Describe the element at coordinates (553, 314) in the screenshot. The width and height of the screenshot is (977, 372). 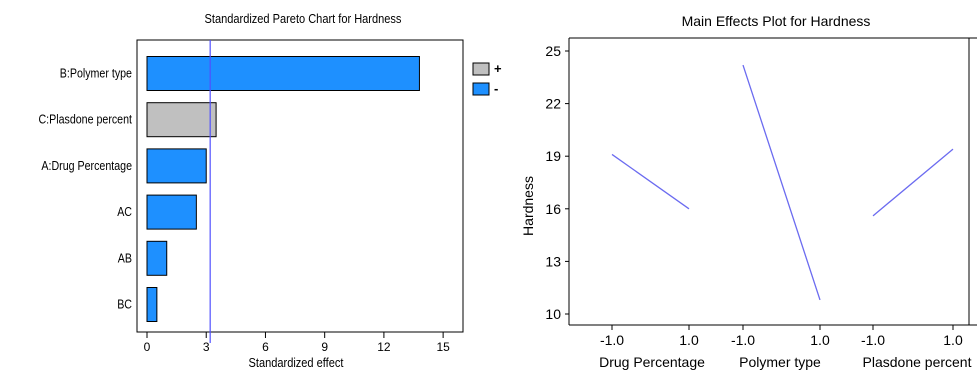
I see `main-effects-y-tick-label: 10` at that location.